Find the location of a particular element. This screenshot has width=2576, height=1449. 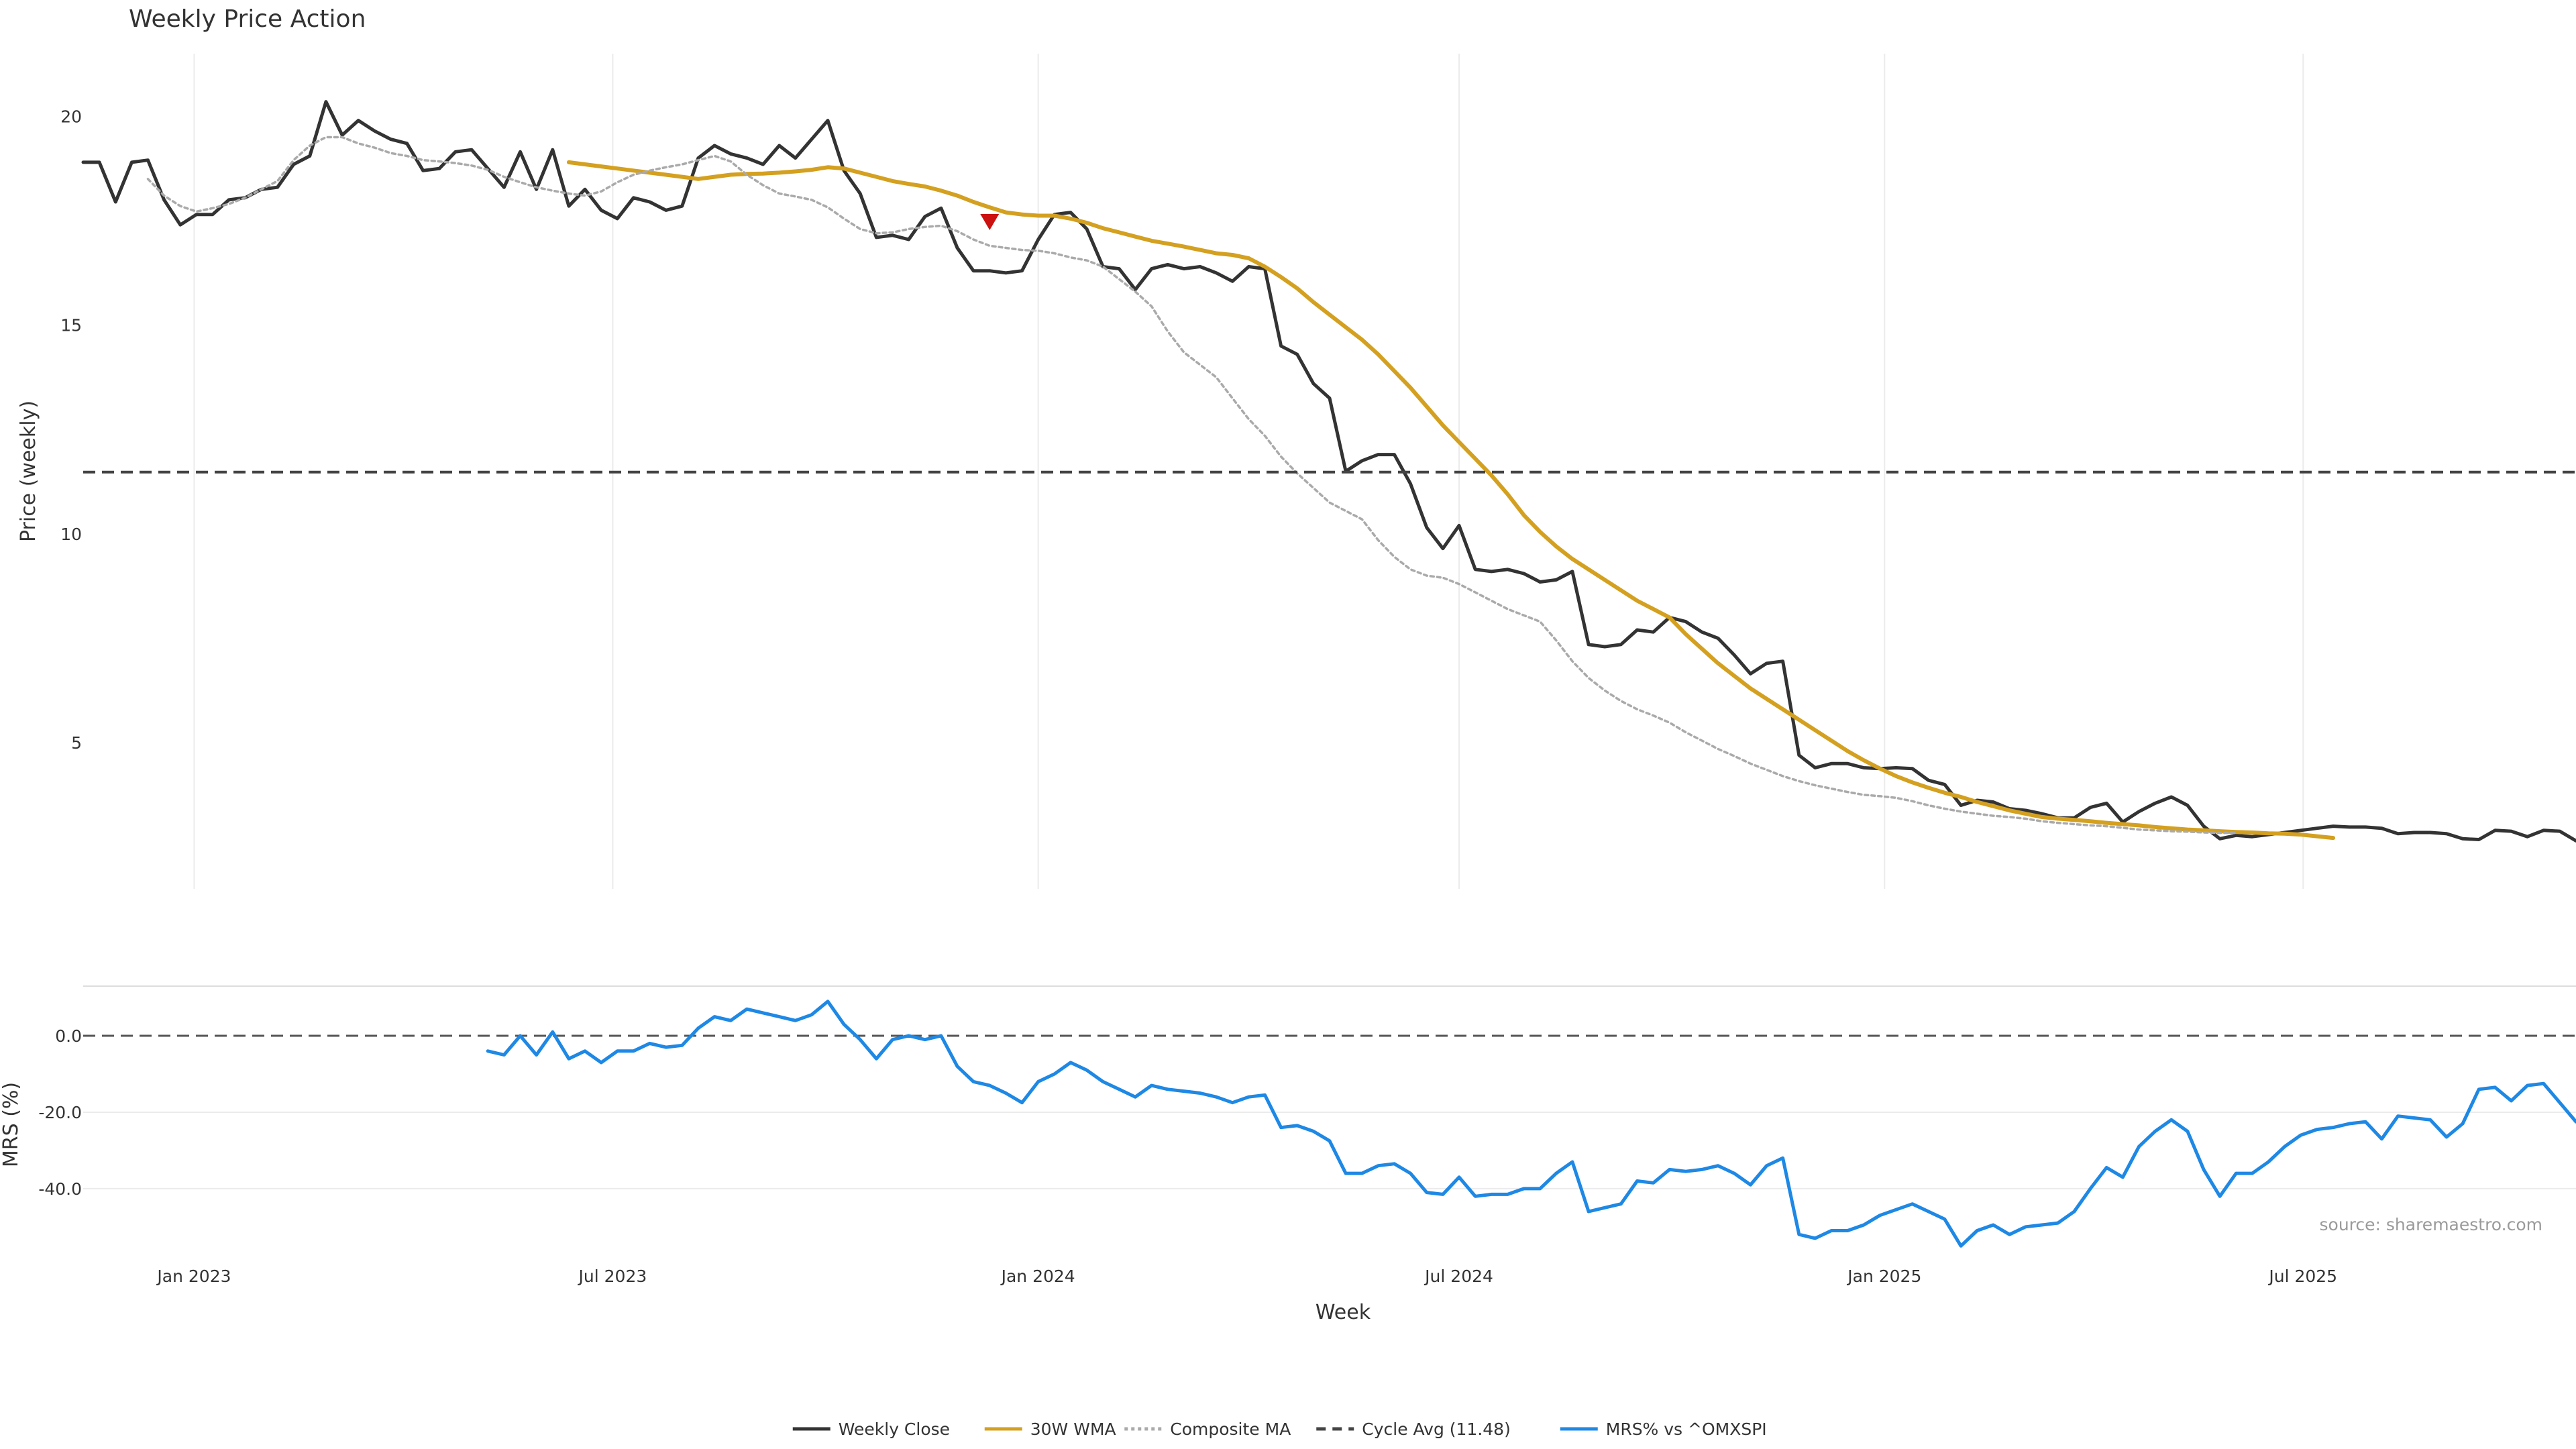

xtick-5: Jul 2025 is located at coordinates (2302, 1276).